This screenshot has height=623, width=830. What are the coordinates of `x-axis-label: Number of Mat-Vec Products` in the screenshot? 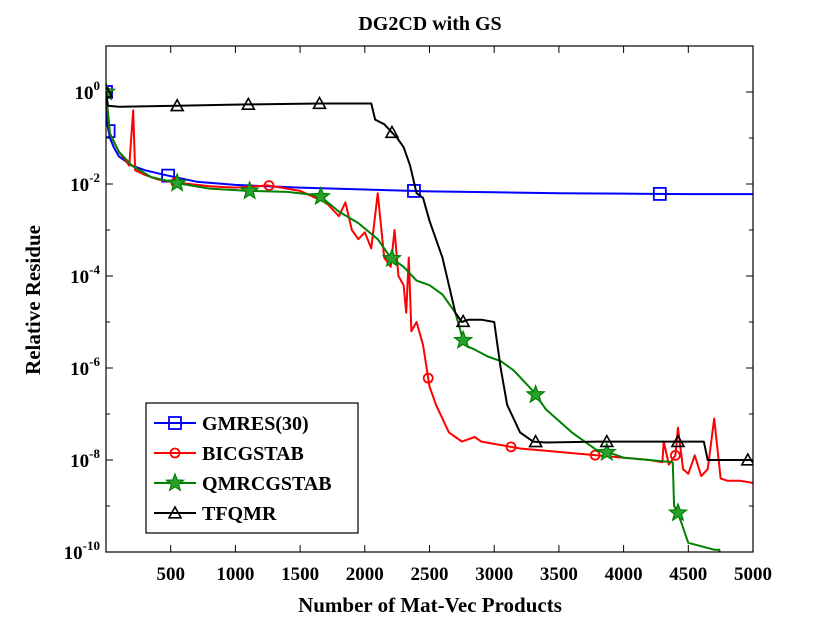 It's located at (430, 605).